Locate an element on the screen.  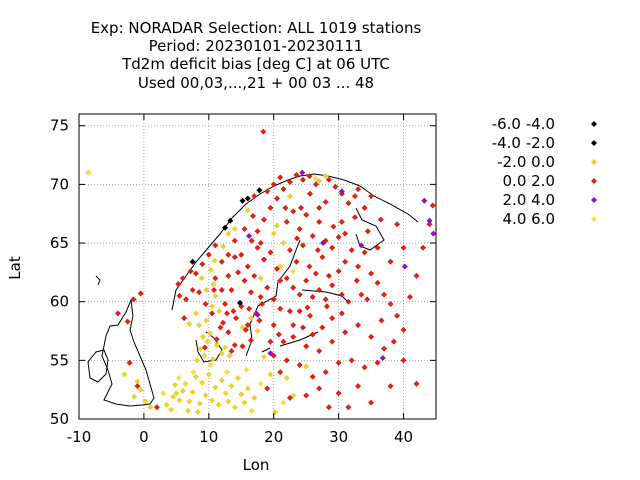
title-line-3: Td2m deficit bias [deg C] at 06 UTC is located at coordinates (255, 64).